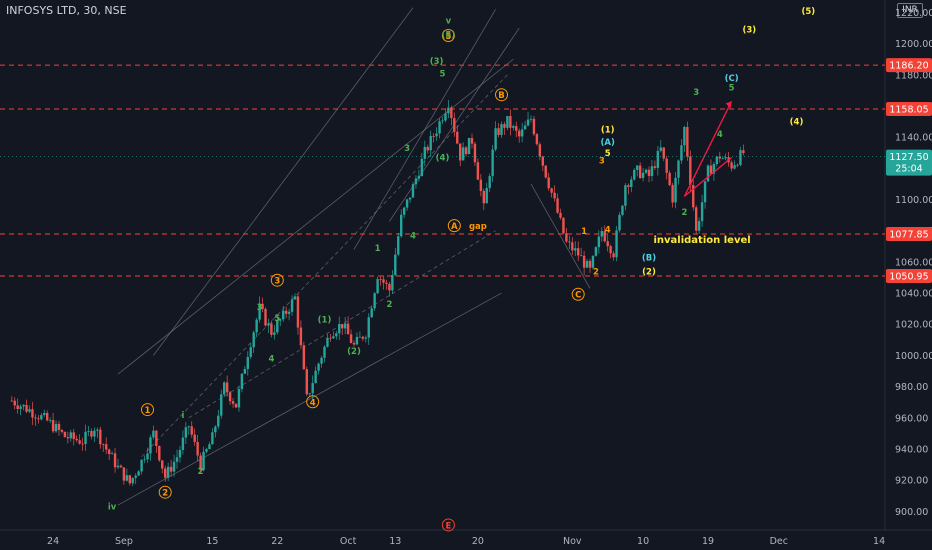 The width and height of the screenshot is (932, 550). Describe the element at coordinates (910, 10) in the screenshot. I see `currency-badge: INR` at that location.